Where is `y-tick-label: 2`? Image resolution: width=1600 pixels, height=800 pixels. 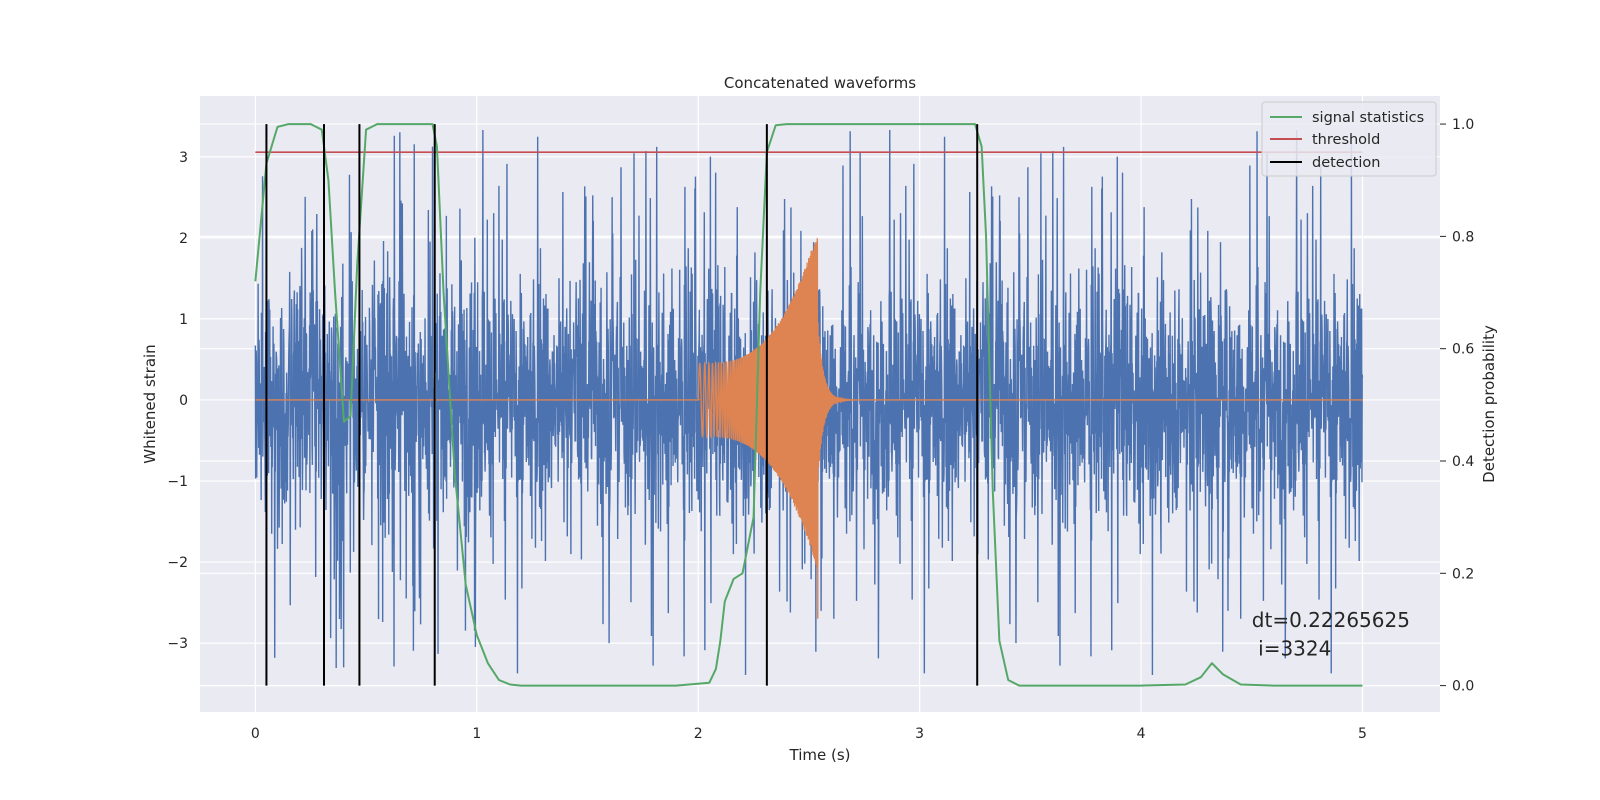
y-tick-label: 2 is located at coordinates (183, 239).